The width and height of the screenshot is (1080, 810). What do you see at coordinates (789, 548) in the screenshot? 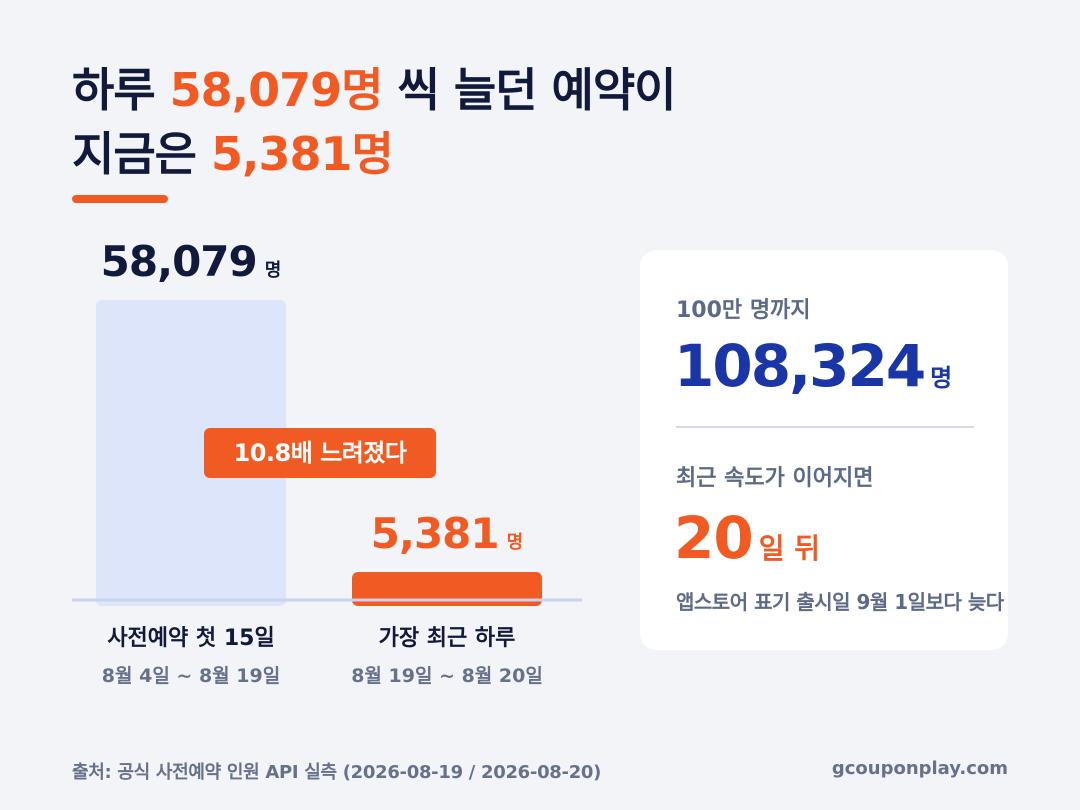
I see `forecast-unit: 일 뒤` at bounding box center [789, 548].